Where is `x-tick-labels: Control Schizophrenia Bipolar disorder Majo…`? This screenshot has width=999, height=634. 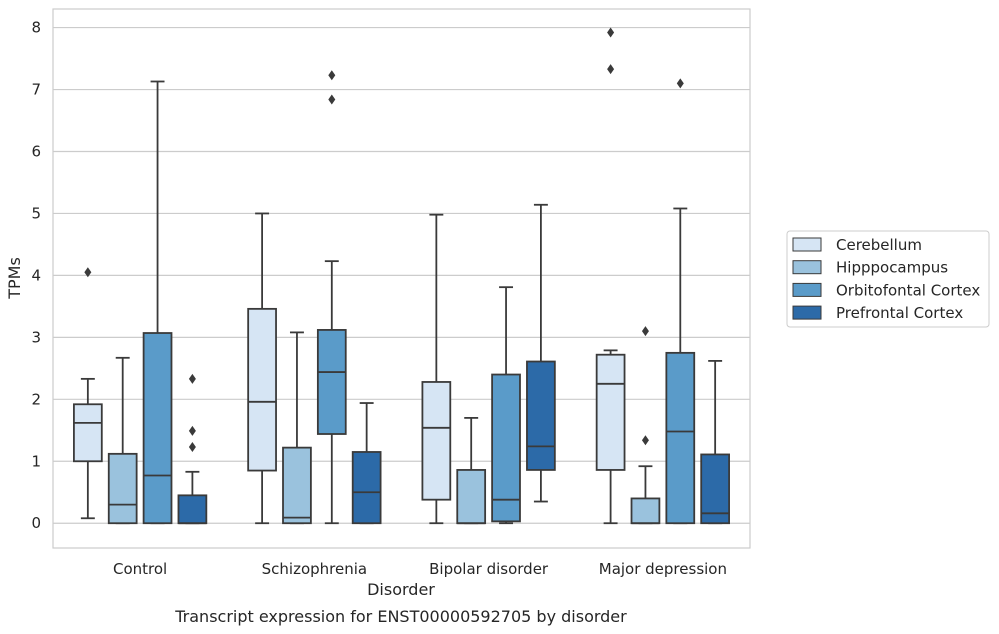
x-tick-labels: Control Schizophrenia Bipolar disorder Majo… is located at coordinates (420, 569).